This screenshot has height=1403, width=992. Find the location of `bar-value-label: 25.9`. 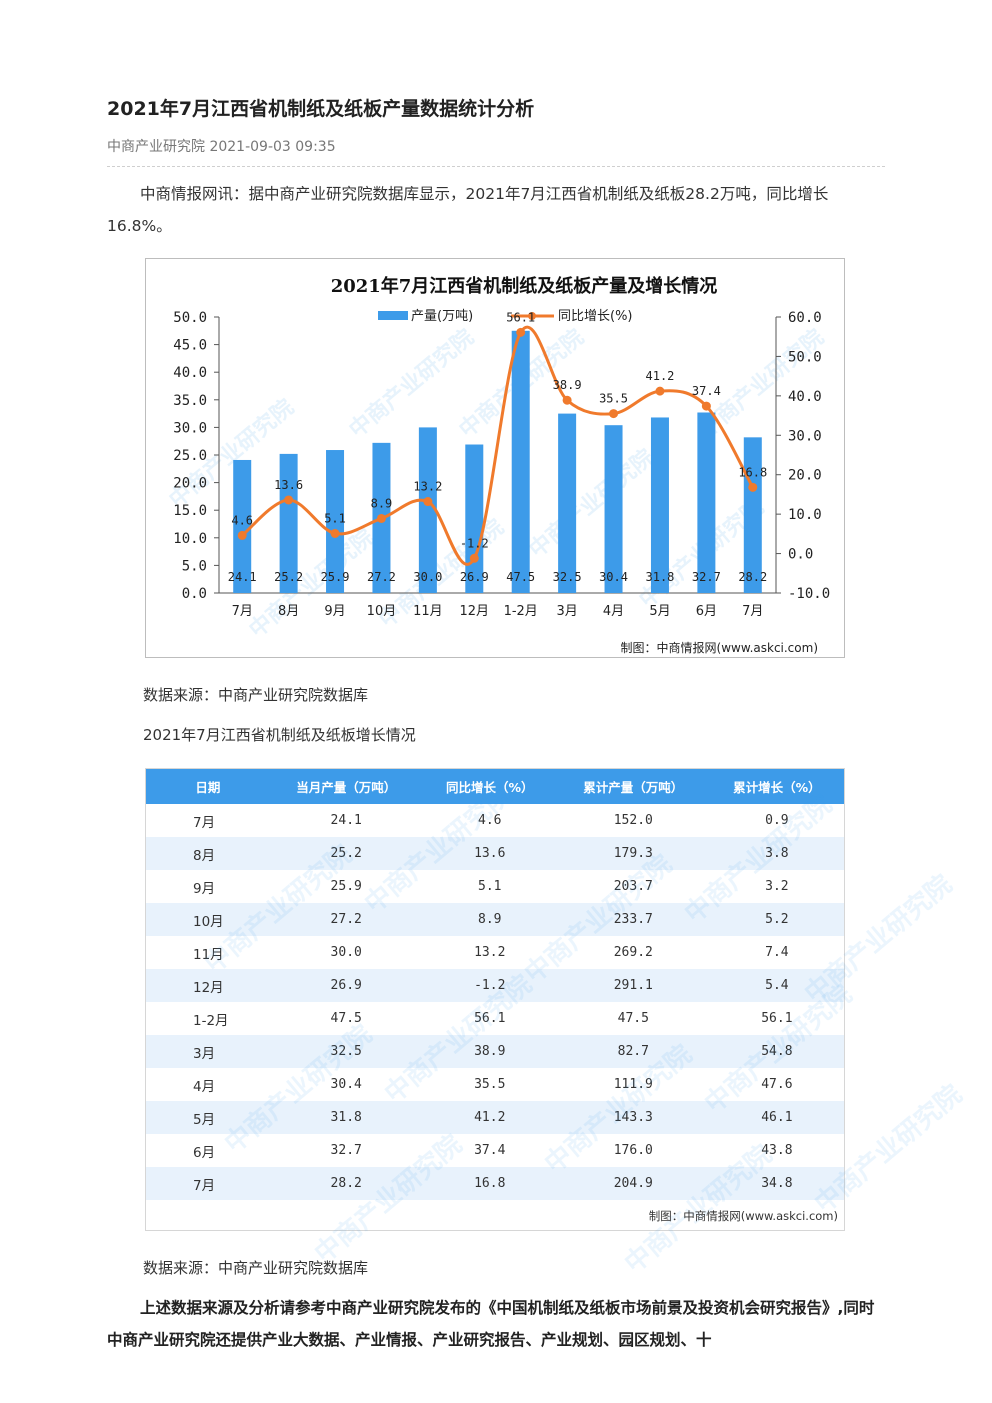

bar-value-label: 25.9 is located at coordinates (335, 577).